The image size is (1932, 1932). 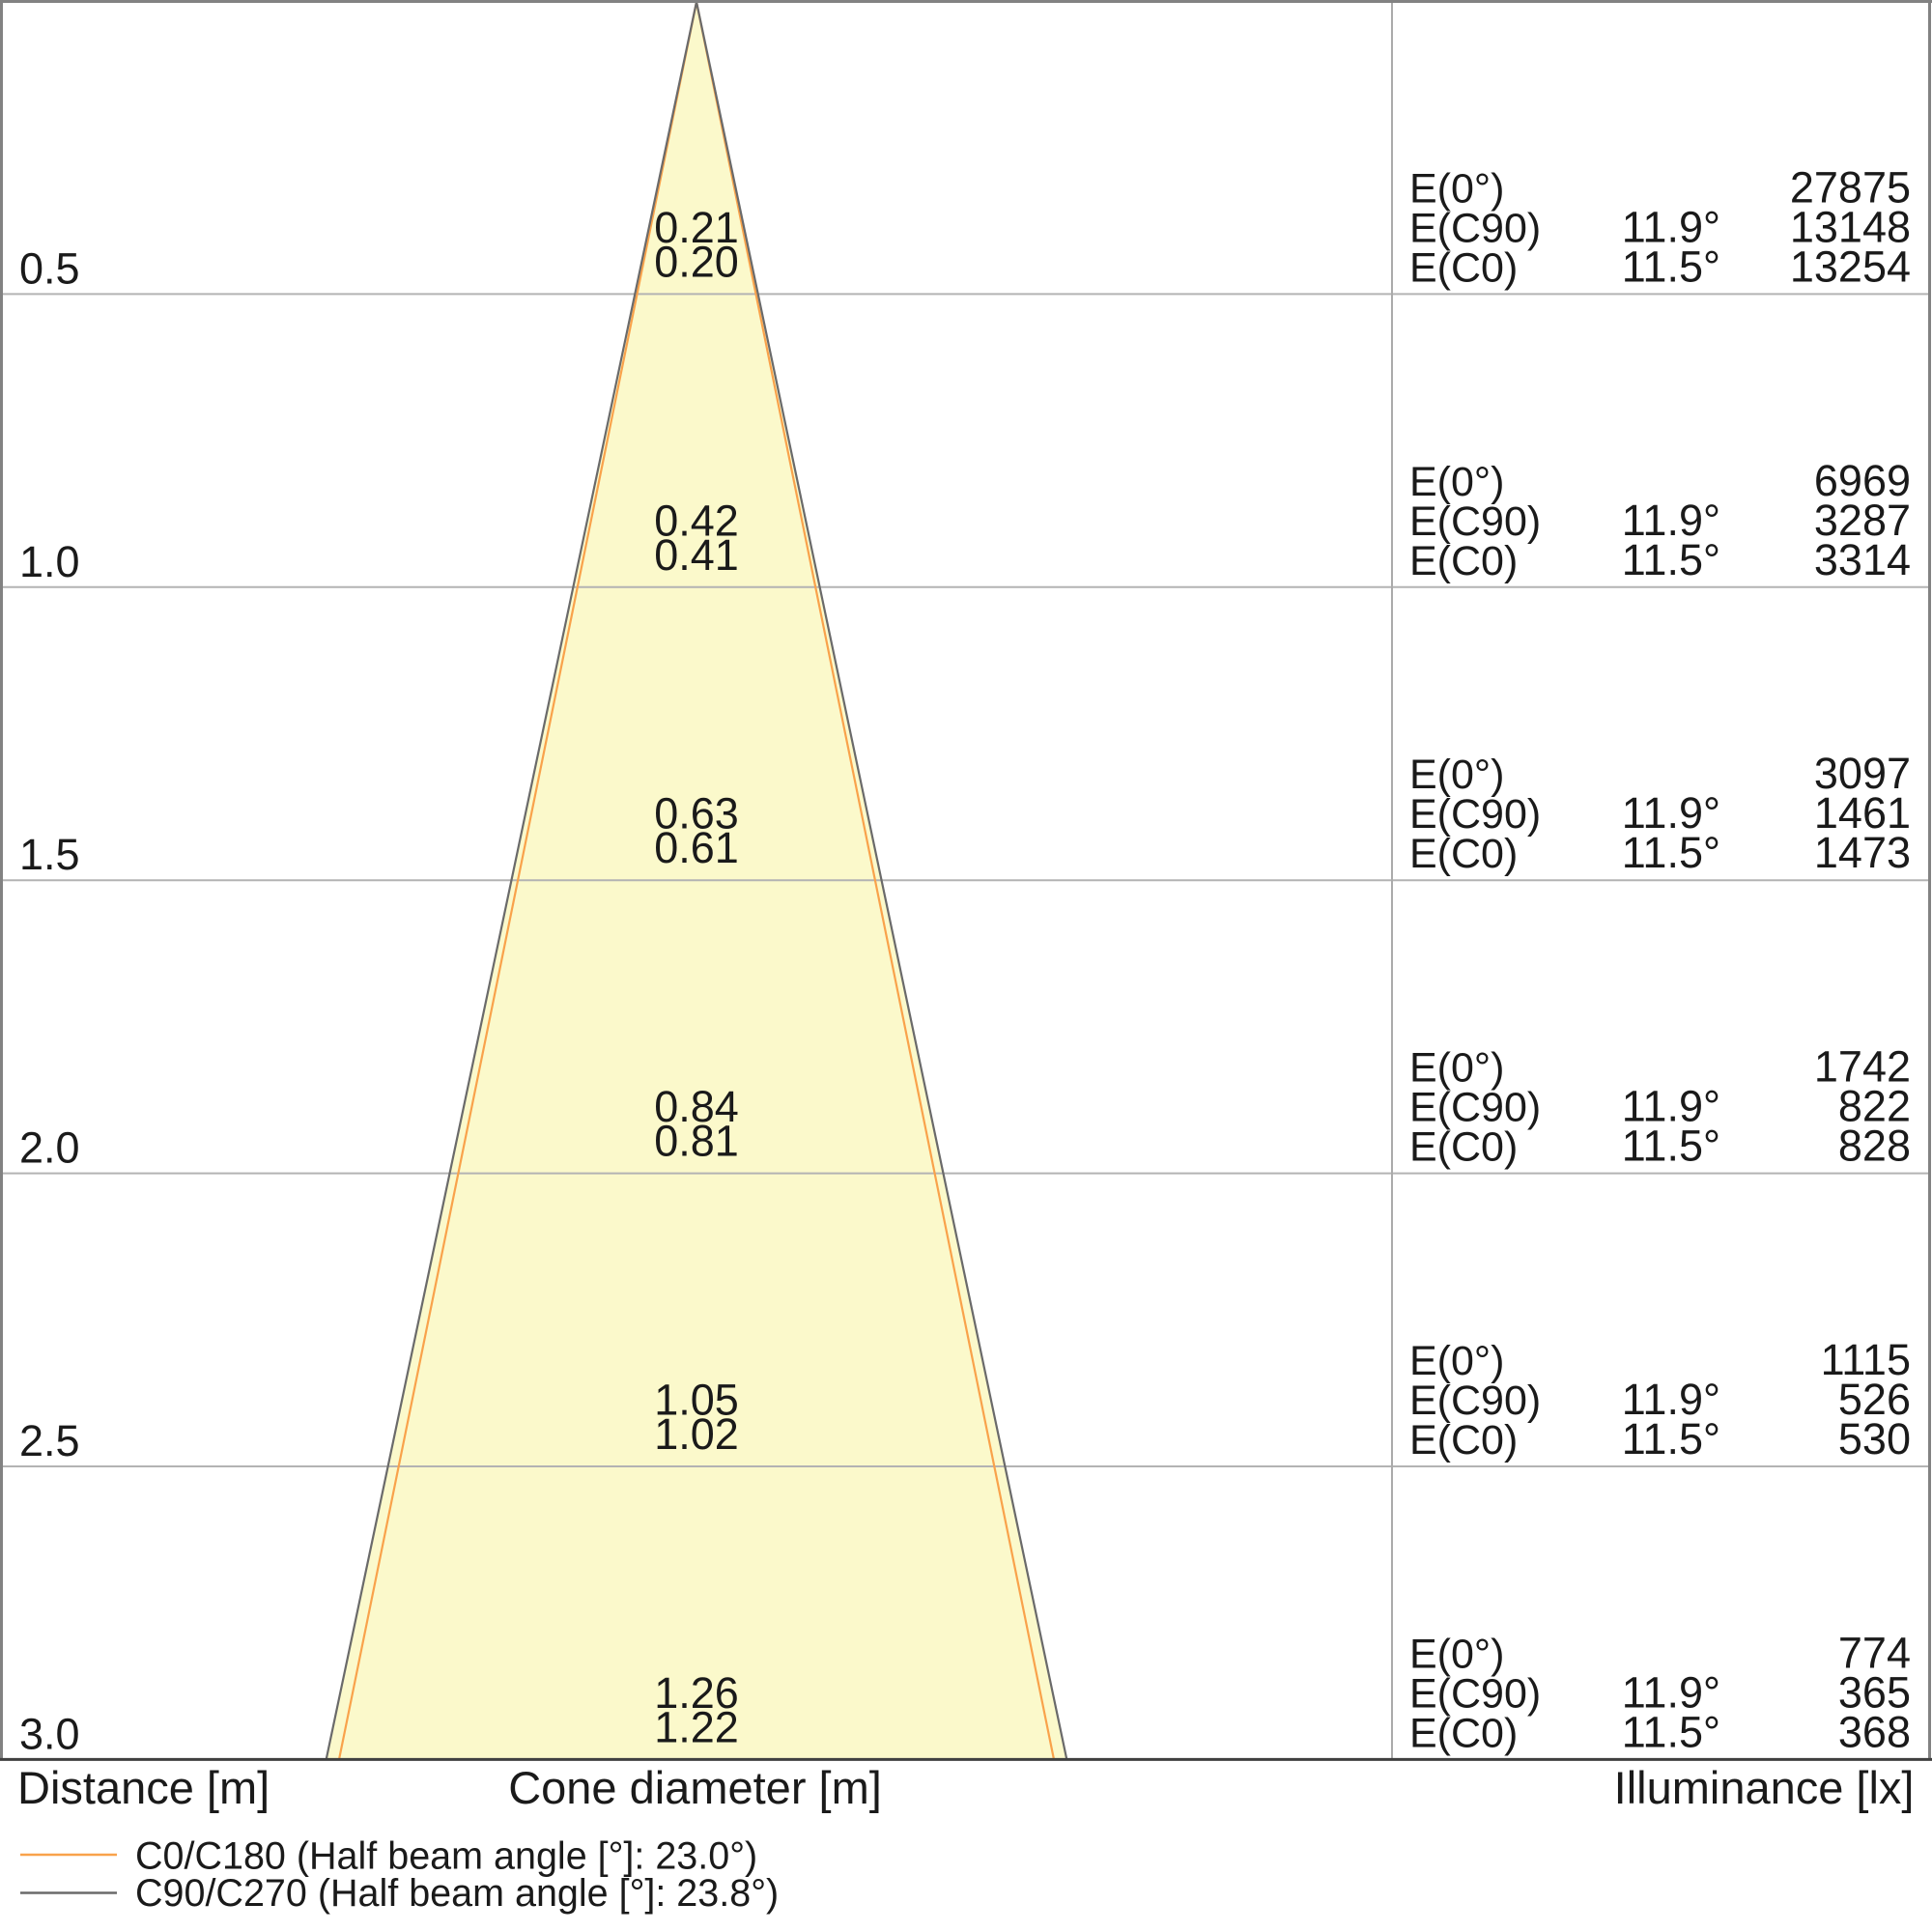 What do you see at coordinates (696, 1106) in the screenshot?
I see `svg-text: 0.84` at bounding box center [696, 1106].